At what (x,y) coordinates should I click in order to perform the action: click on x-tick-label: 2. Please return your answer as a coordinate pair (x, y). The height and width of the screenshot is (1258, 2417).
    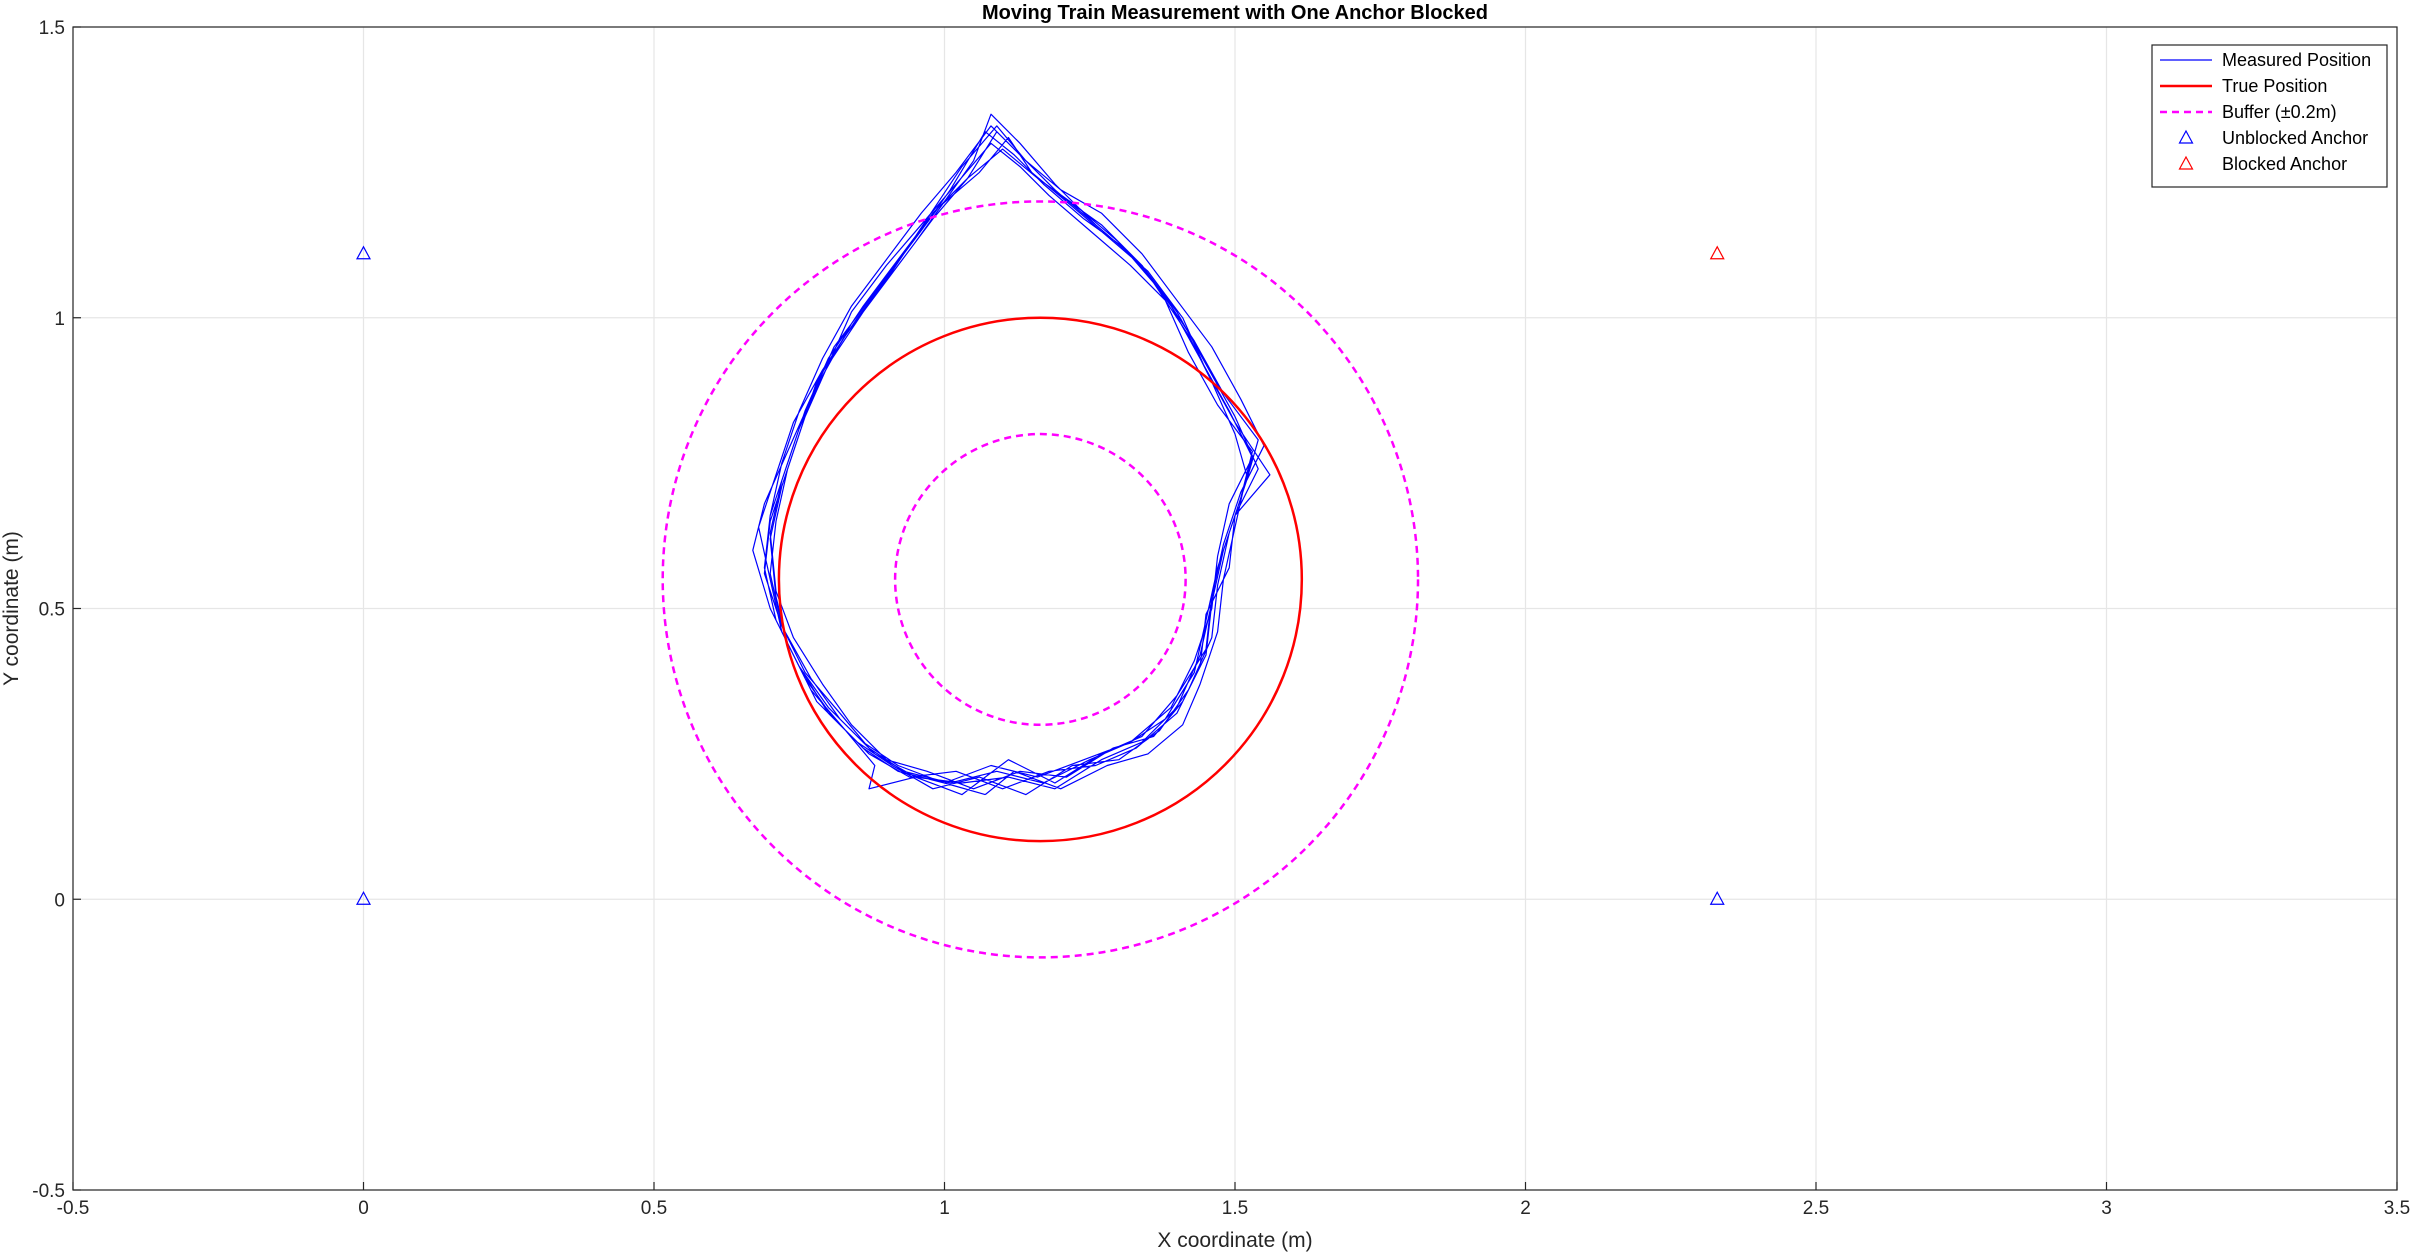
    Looking at the image, I should click on (1525, 1208).